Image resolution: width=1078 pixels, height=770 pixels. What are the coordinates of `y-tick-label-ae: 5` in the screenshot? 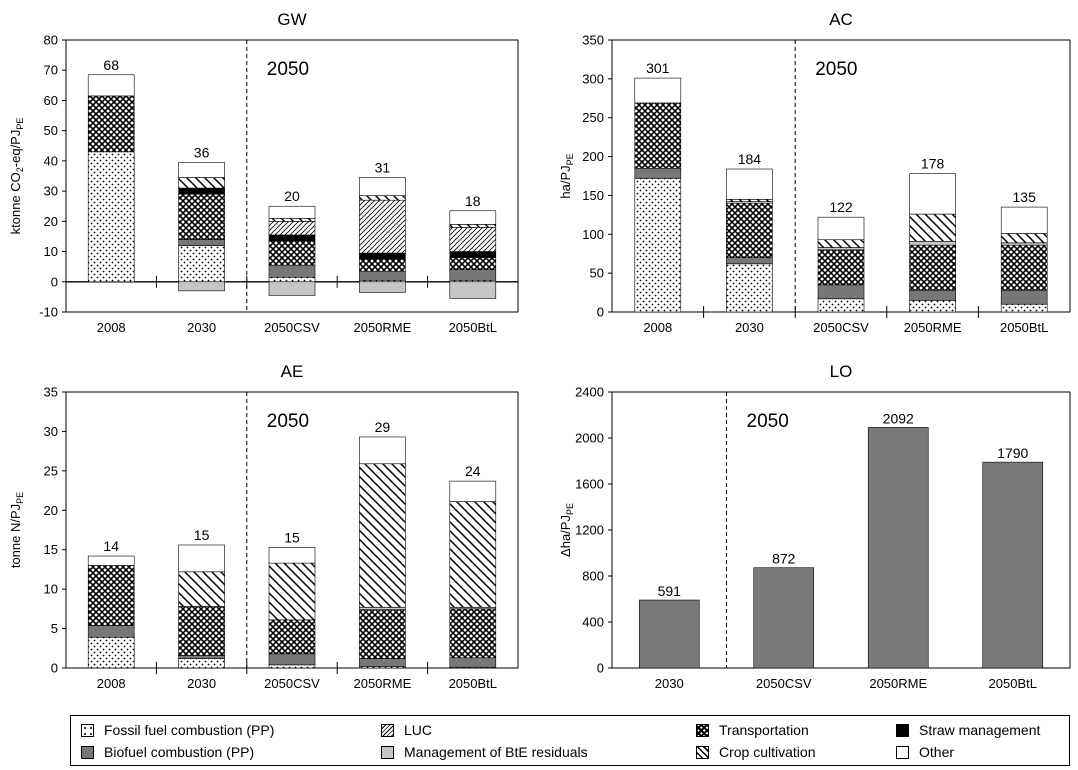 It's located at (54, 628).